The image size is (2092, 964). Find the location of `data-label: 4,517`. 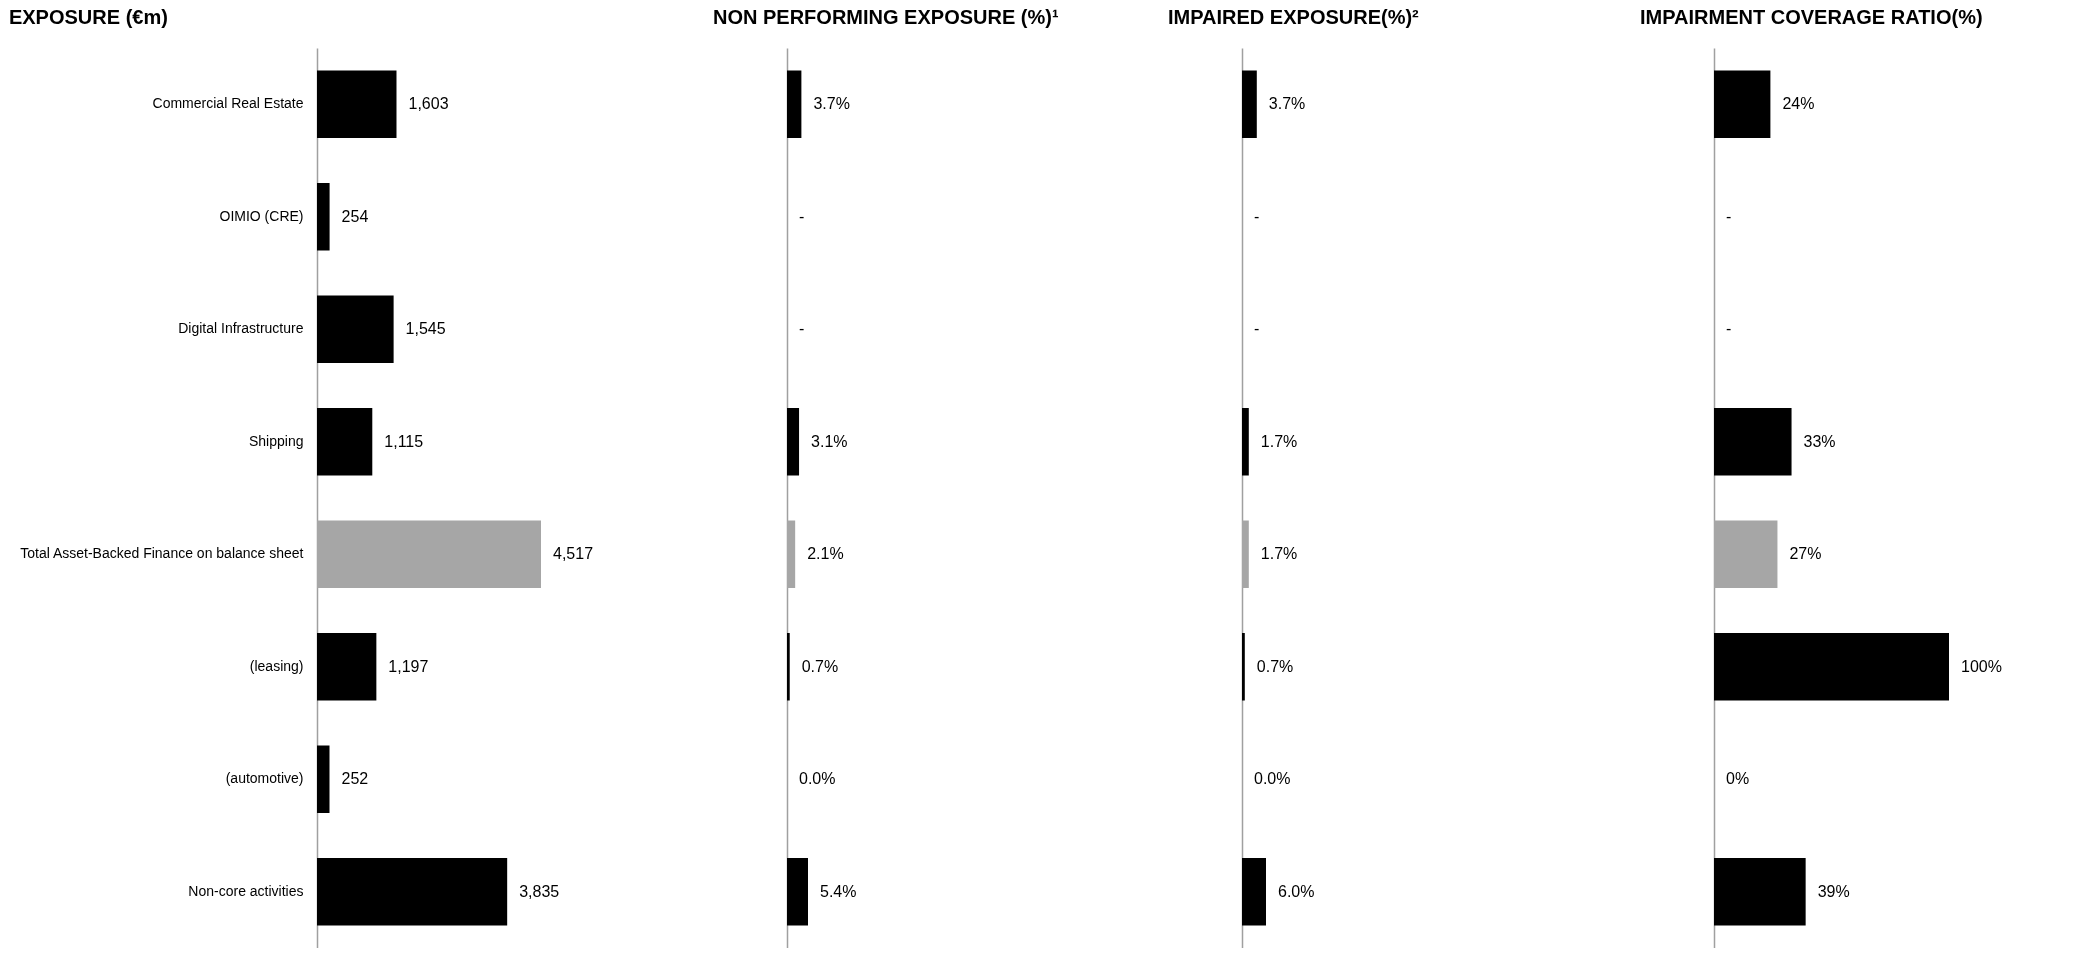

data-label: 4,517 is located at coordinates (573, 554).